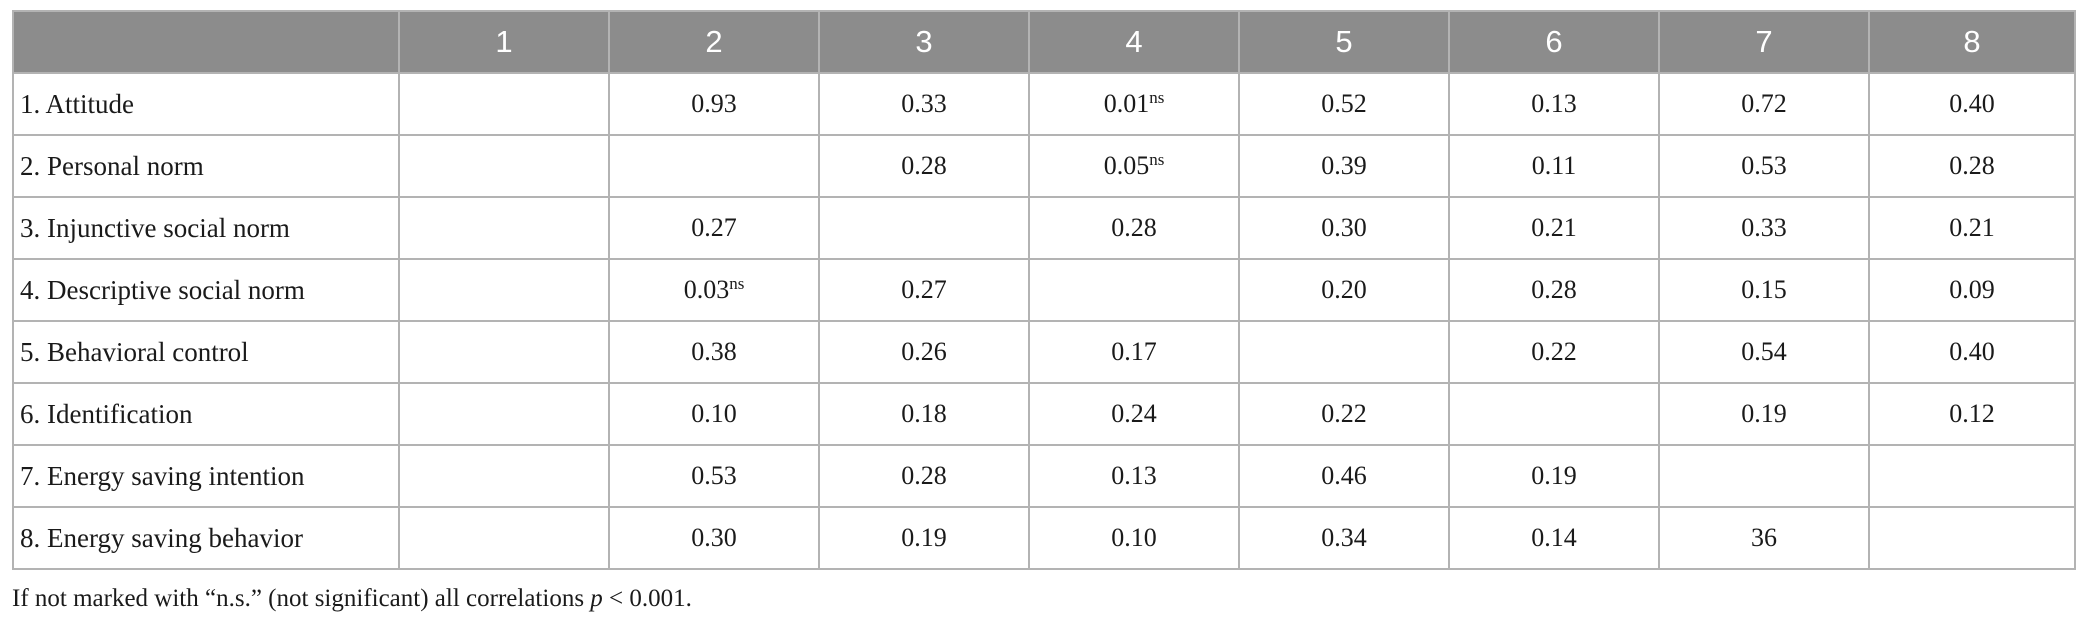 Image resolution: width=2086 pixels, height=631 pixels. I want to click on column-header-label, so click(206, 42).